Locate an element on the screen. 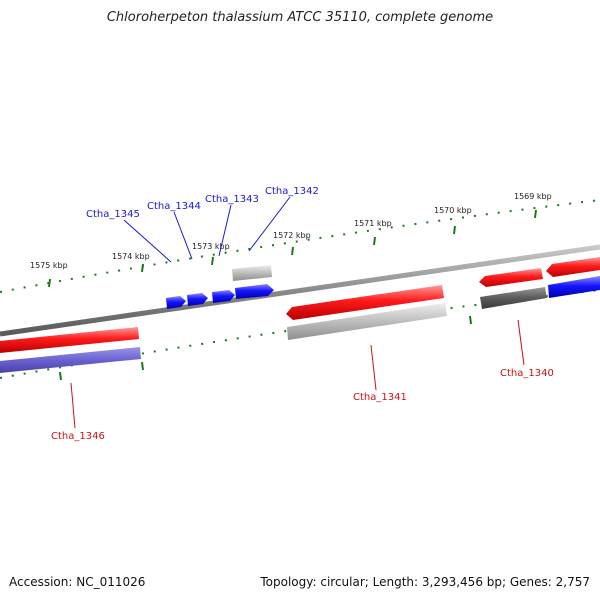 This screenshot has height=600, width=600. tick-label: 1570 kbp is located at coordinates (453, 210).